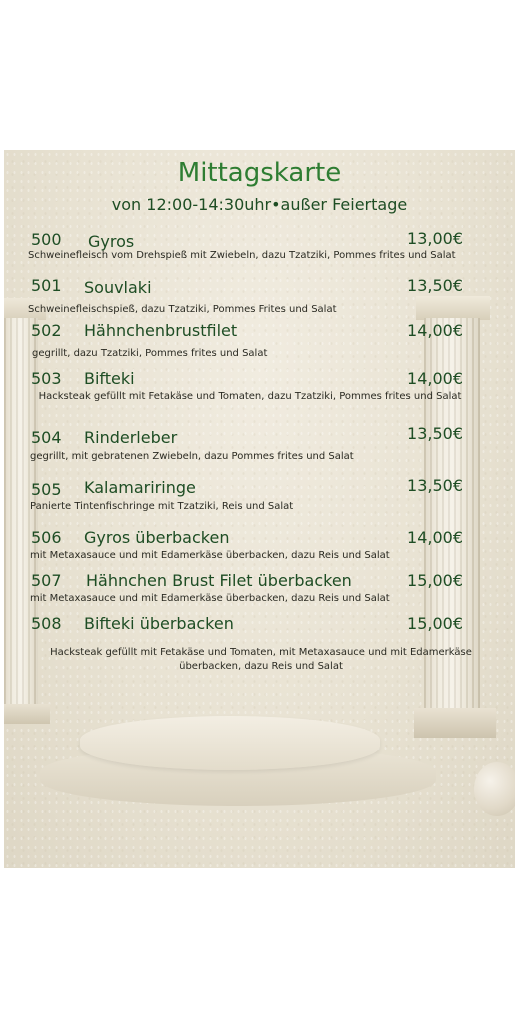  I want to click on item-number: 501, so click(46, 285).